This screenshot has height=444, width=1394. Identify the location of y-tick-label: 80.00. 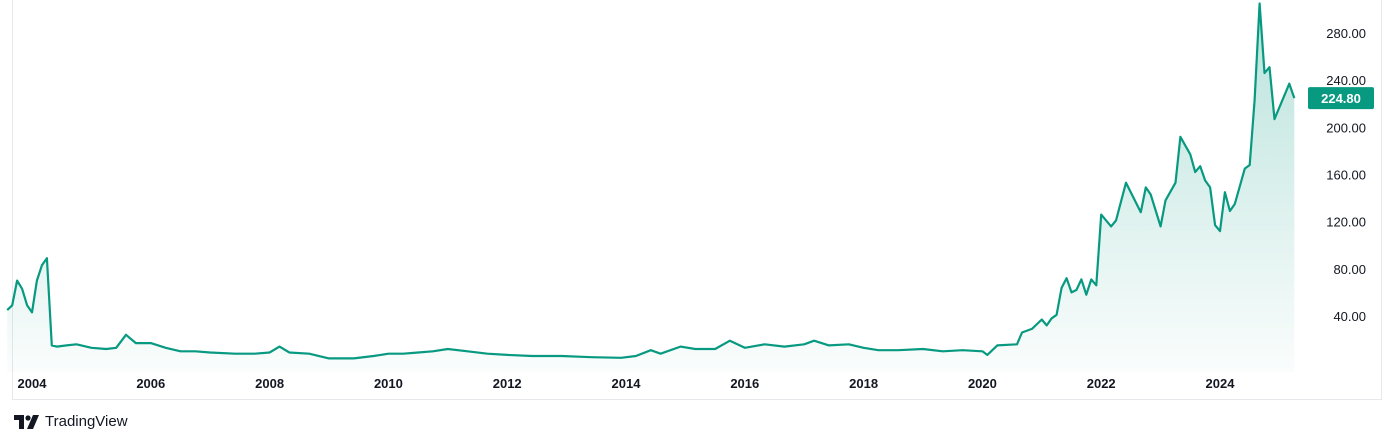
(1349, 269).